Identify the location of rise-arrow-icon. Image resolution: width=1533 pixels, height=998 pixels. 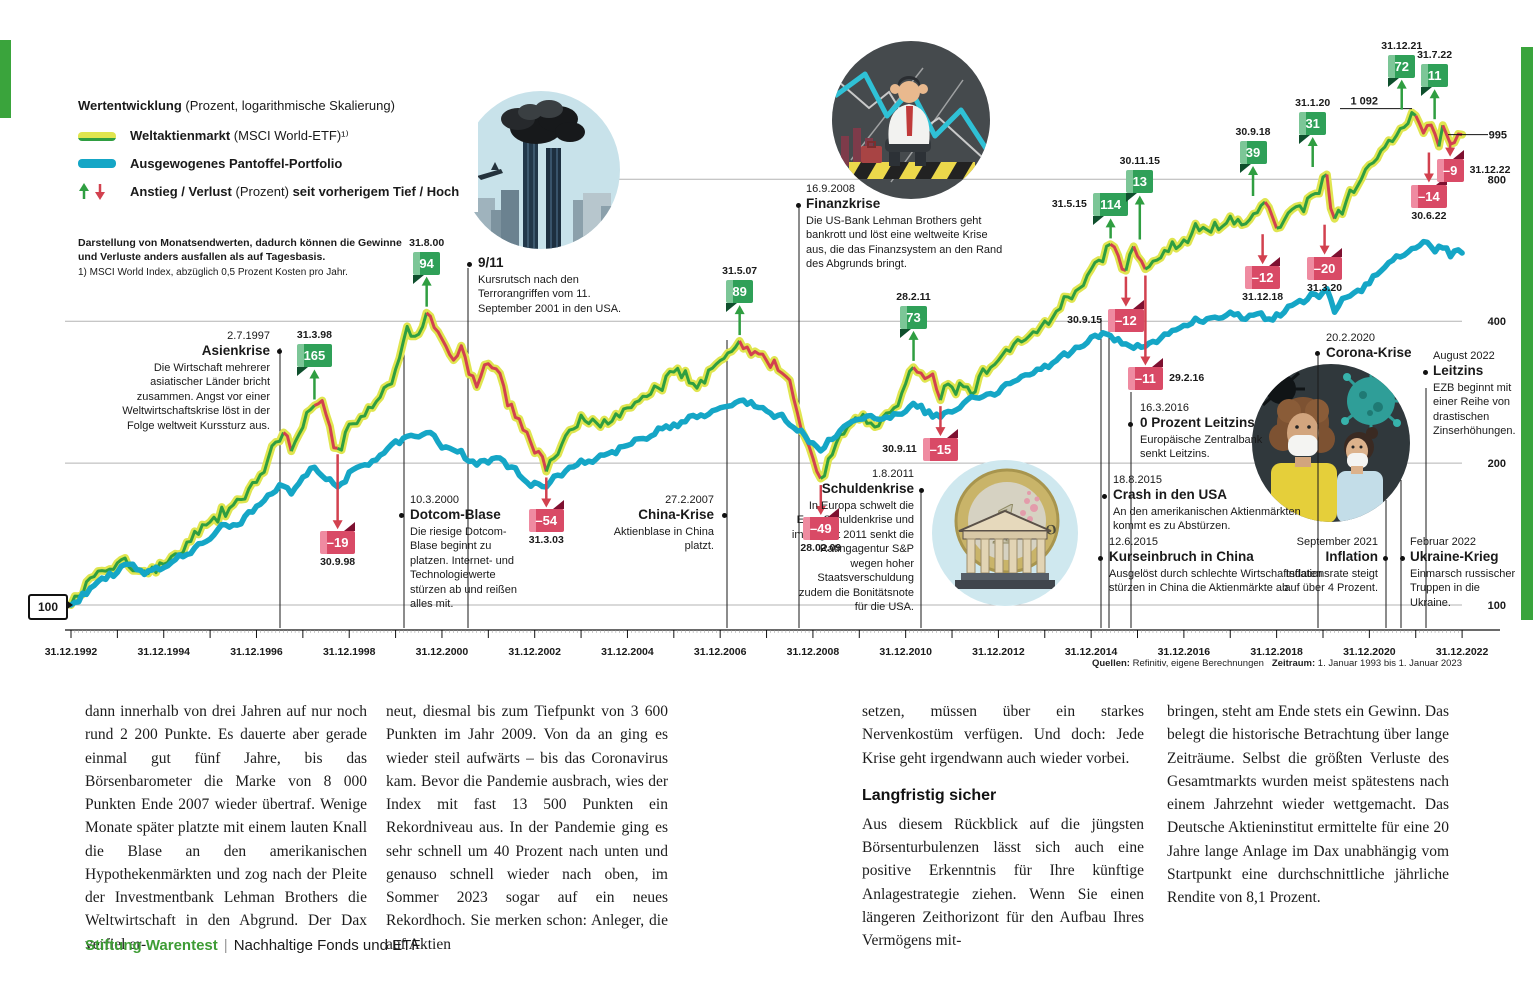
(84, 191).